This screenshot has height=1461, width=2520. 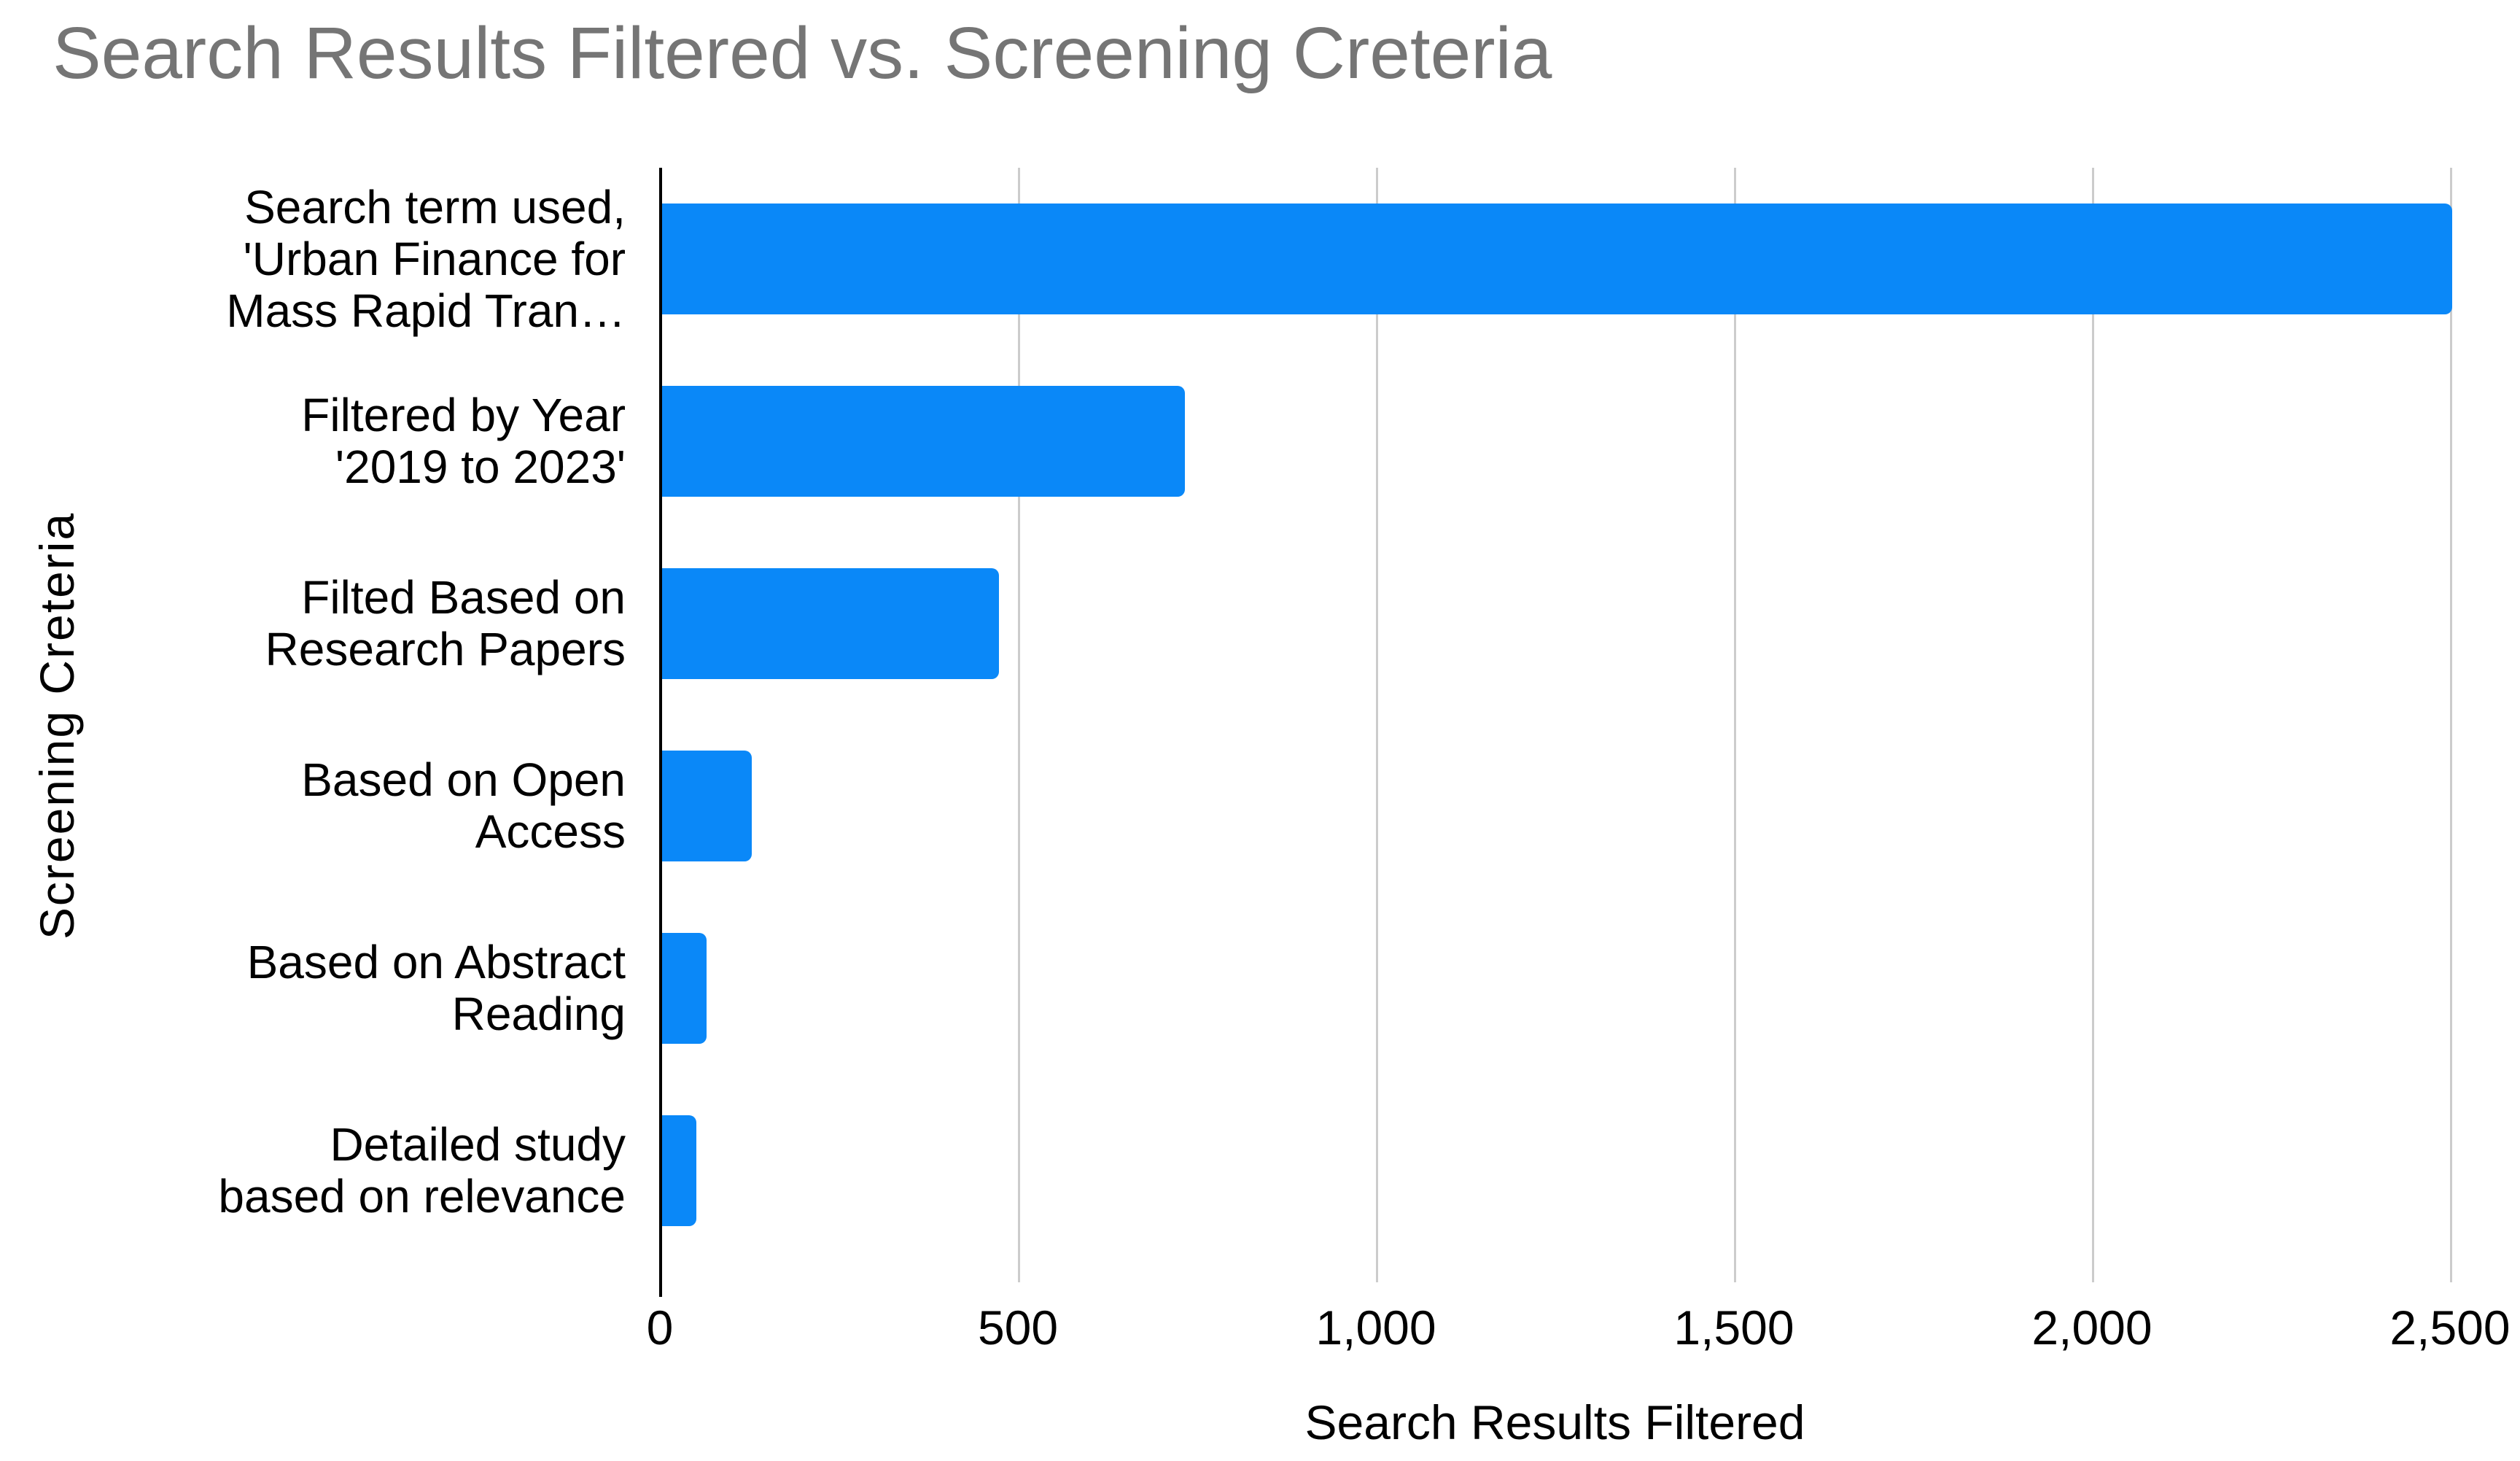 I want to click on x-tick-label: 2,500, so click(x=2450, y=1328).